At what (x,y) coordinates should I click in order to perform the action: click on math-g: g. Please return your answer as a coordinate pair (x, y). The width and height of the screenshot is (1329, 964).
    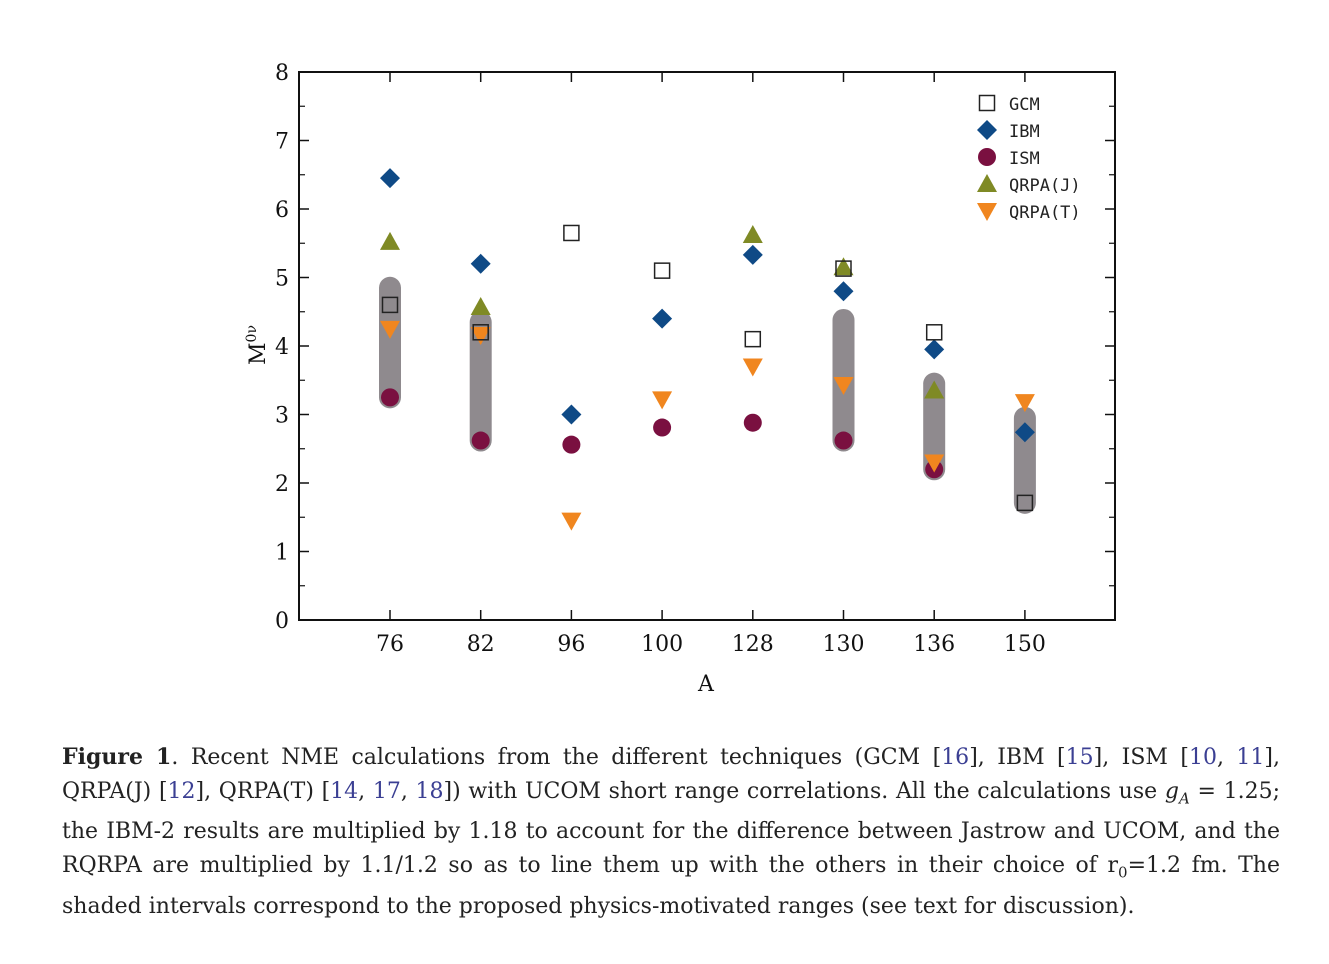
    Looking at the image, I should click on (1171, 791).